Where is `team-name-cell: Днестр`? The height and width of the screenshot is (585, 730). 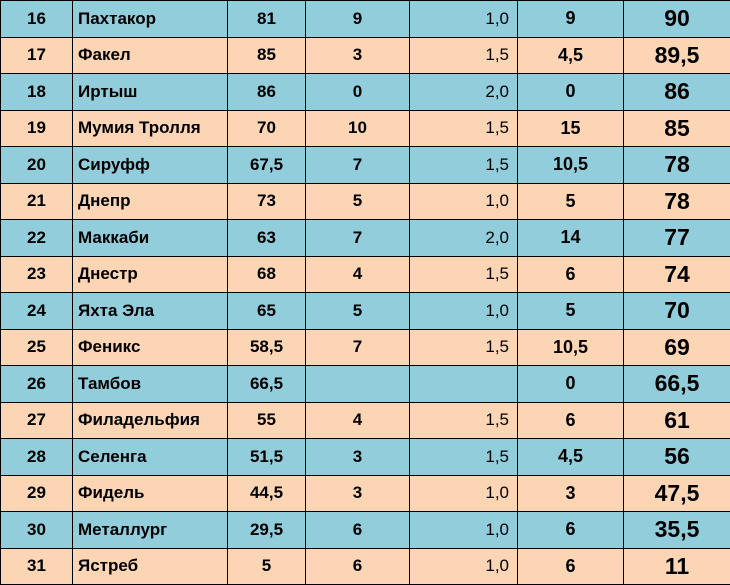 team-name-cell: Днестр is located at coordinates (150, 274).